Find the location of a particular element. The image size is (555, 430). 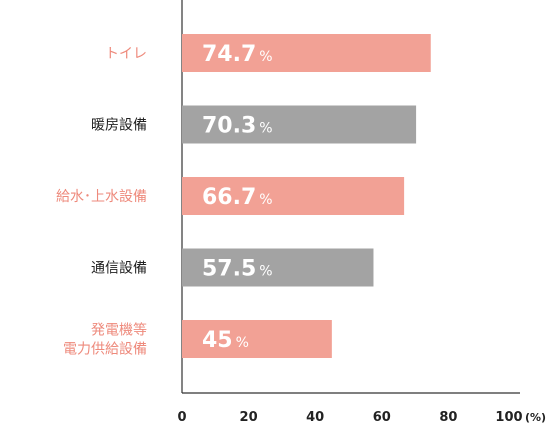

bar-value-label-3: 57.5% is located at coordinates (237, 269).